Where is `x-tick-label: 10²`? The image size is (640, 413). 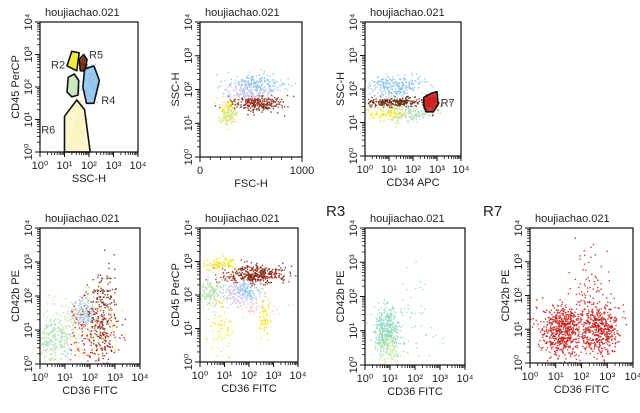 x-tick-label: 10² is located at coordinates (90, 378).